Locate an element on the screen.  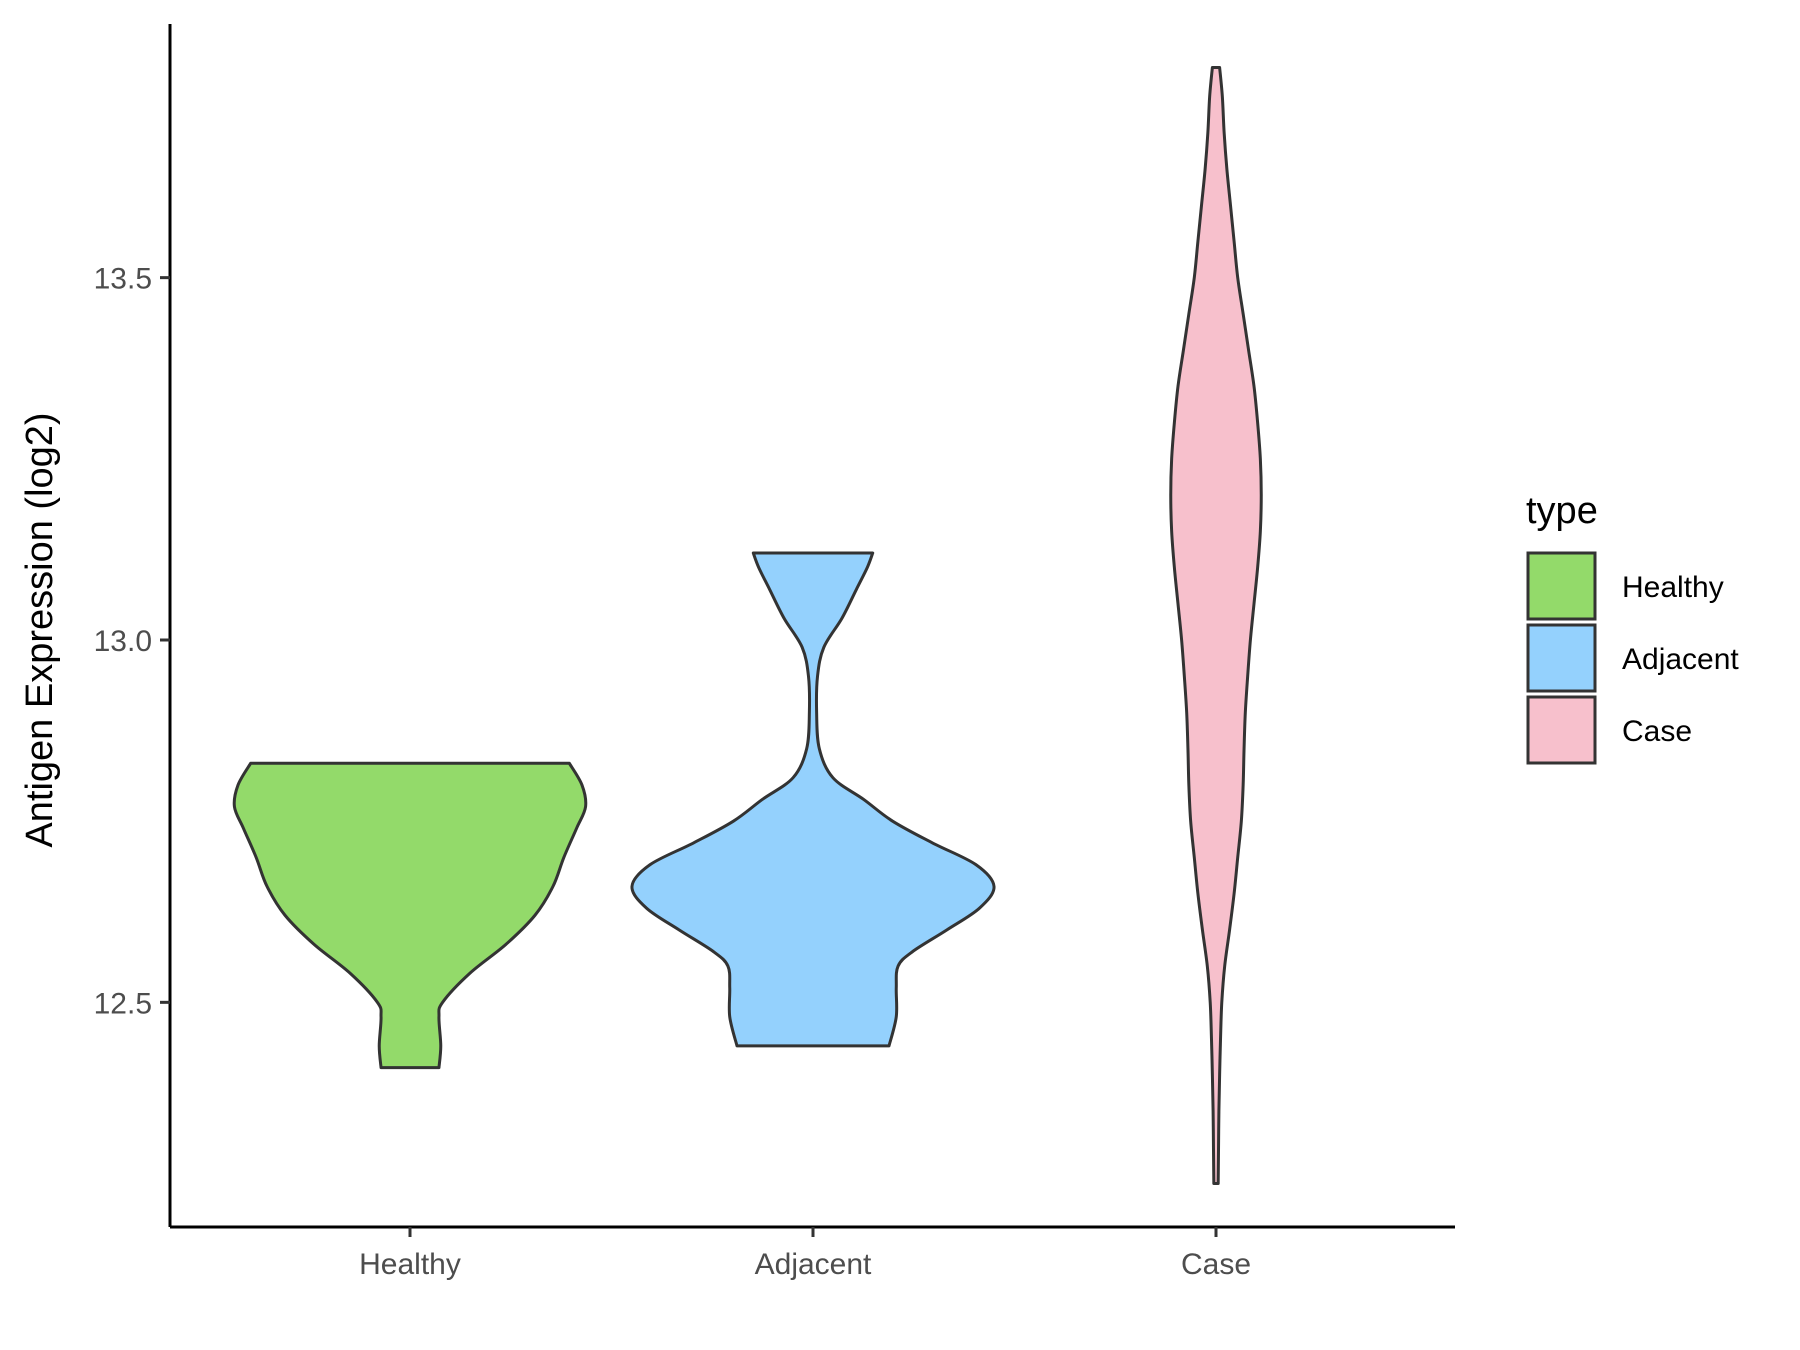
violin-case is located at coordinates (1216, 625).